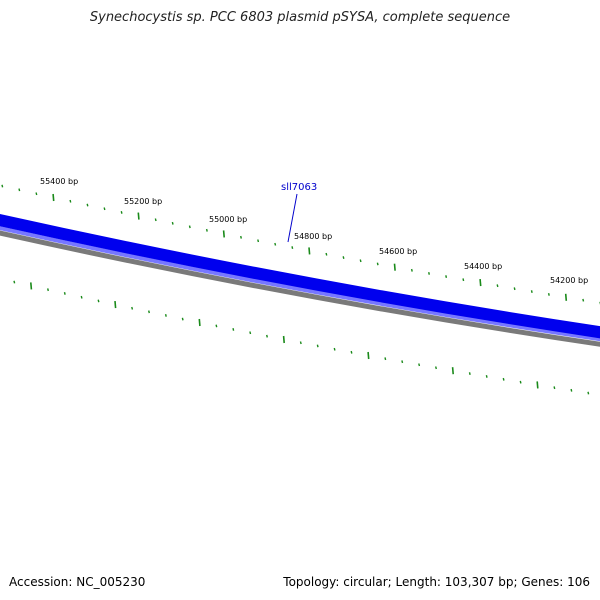  Describe the element at coordinates (299, 187) in the screenshot. I see `gene-label-sll7063: sll7063` at that location.